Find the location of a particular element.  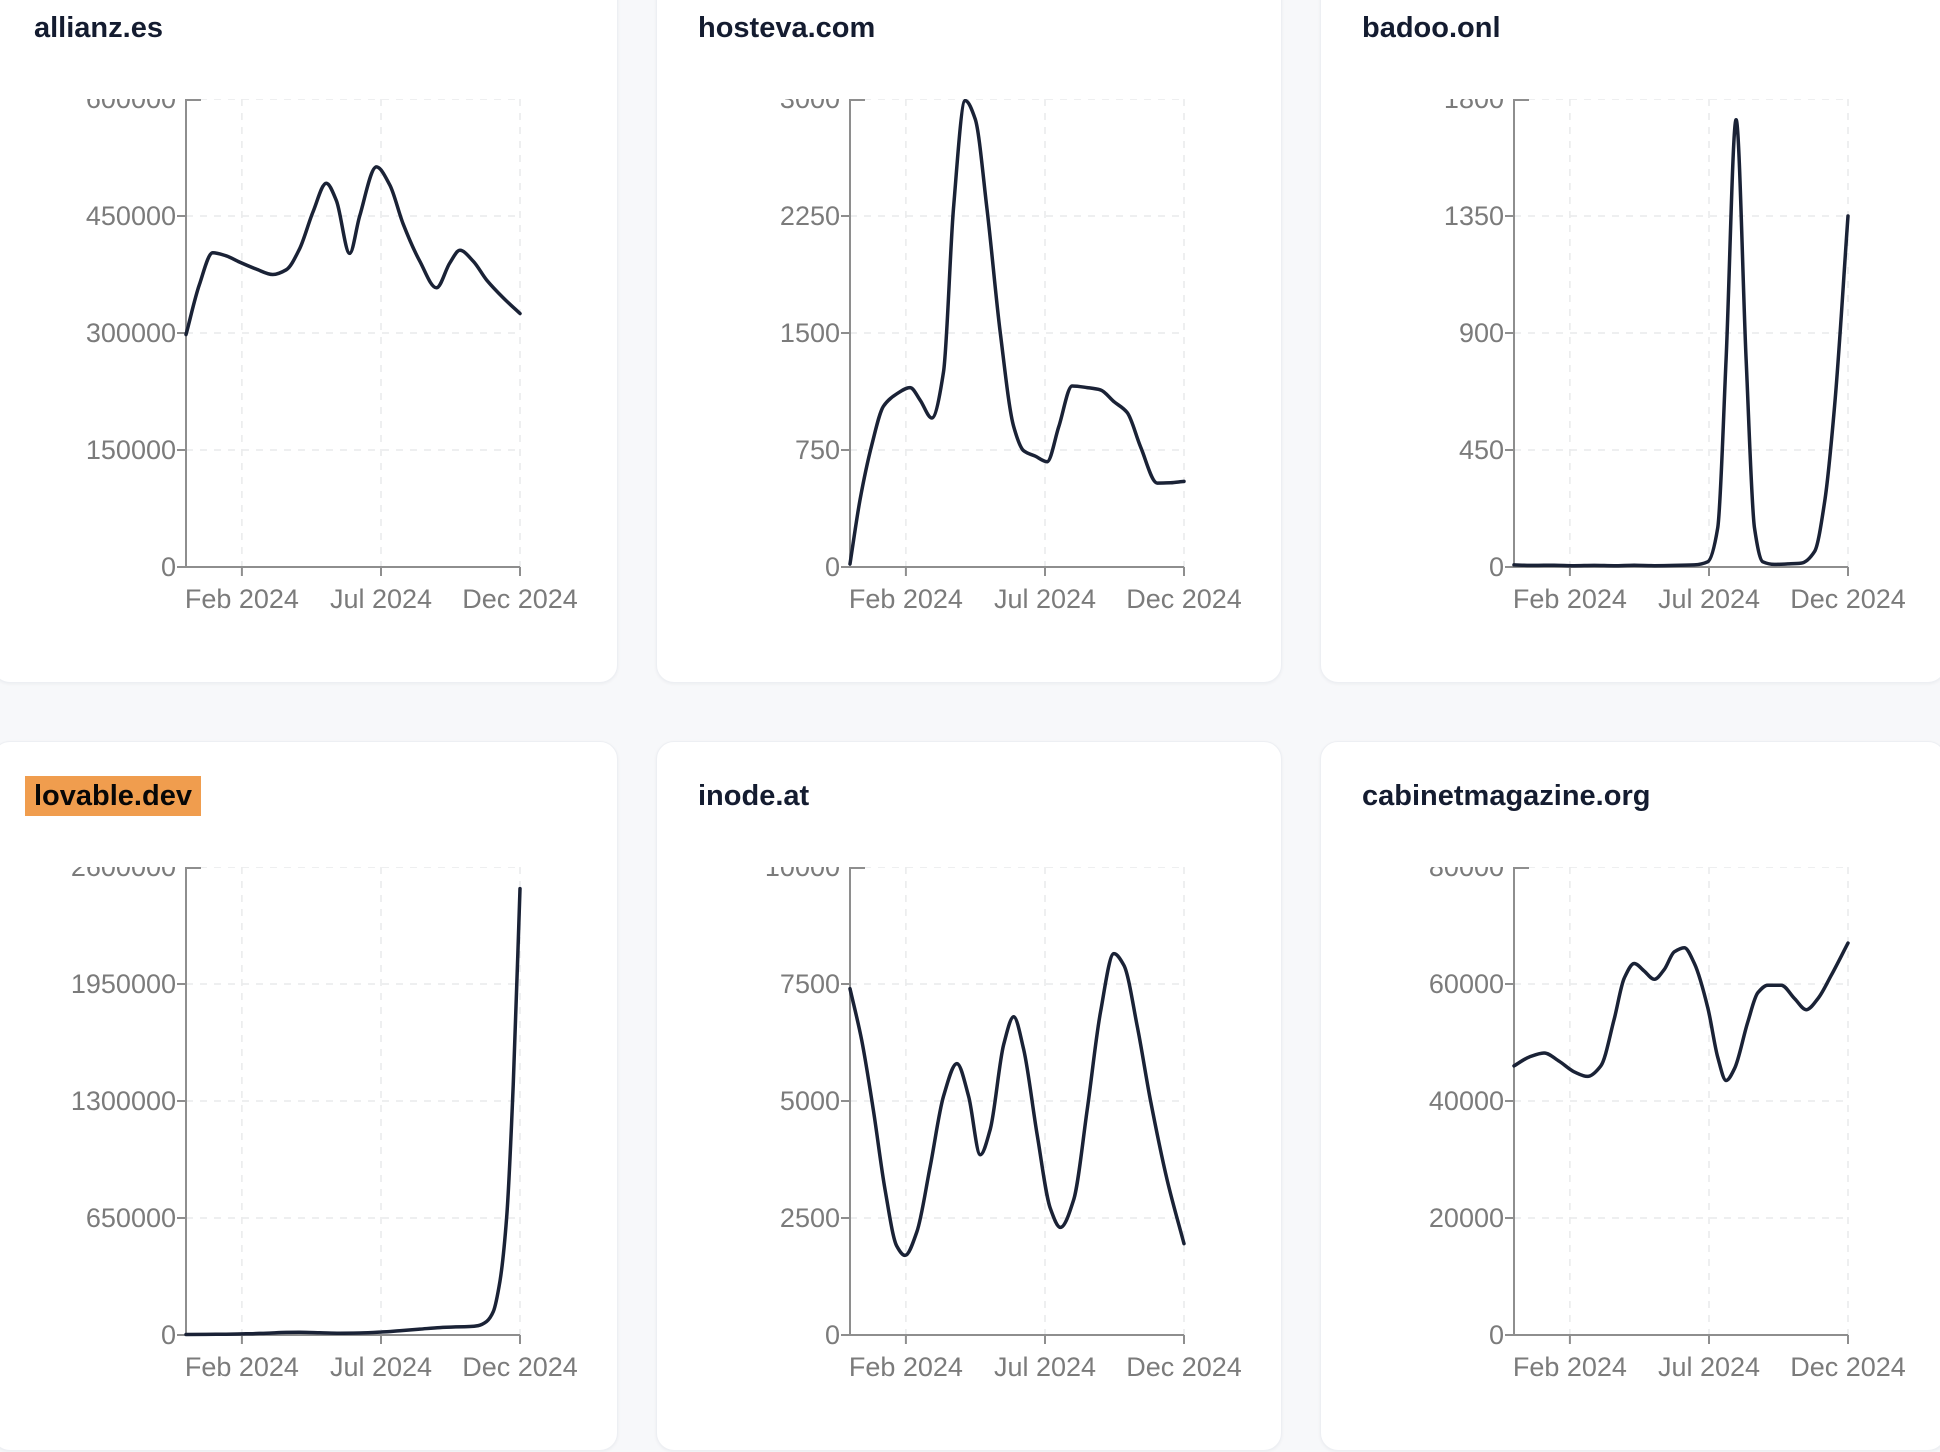

y-tick-label: 40000 is located at coordinates (1466, 1101).